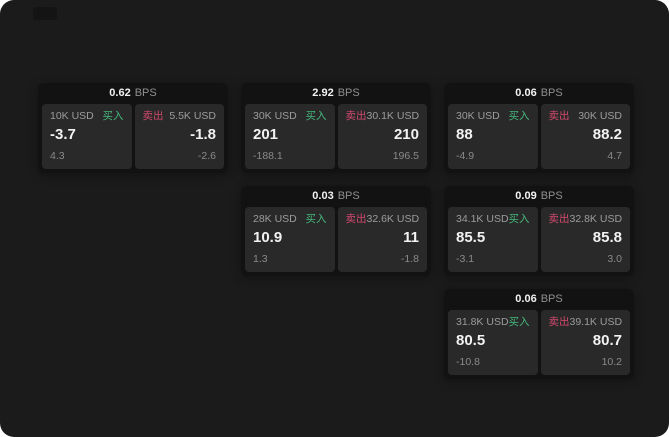  Describe the element at coordinates (600, 116) in the screenshot. I see `sell-amount: 30K USD` at that location.